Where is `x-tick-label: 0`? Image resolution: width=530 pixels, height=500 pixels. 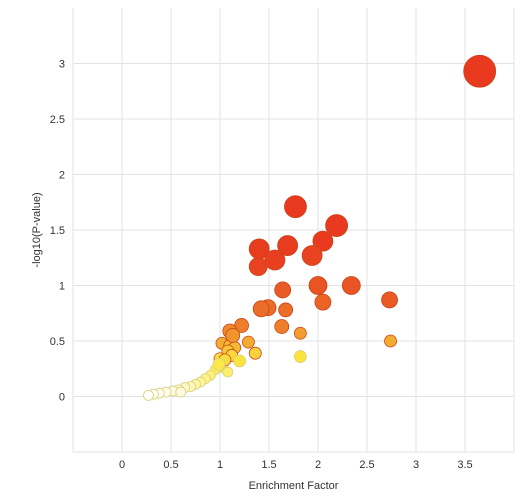
x-tick-label: 0 is located at coordinates (122, 465).